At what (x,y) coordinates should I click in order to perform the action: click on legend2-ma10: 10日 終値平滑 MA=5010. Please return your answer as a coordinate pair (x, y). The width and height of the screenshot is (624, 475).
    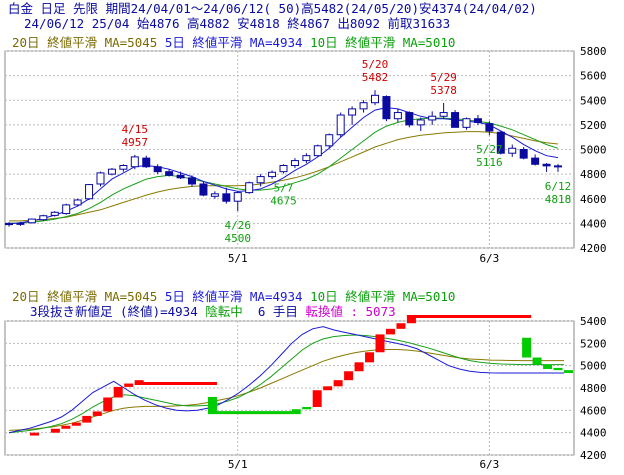
    Looking at the image, I should click on (383, 296).